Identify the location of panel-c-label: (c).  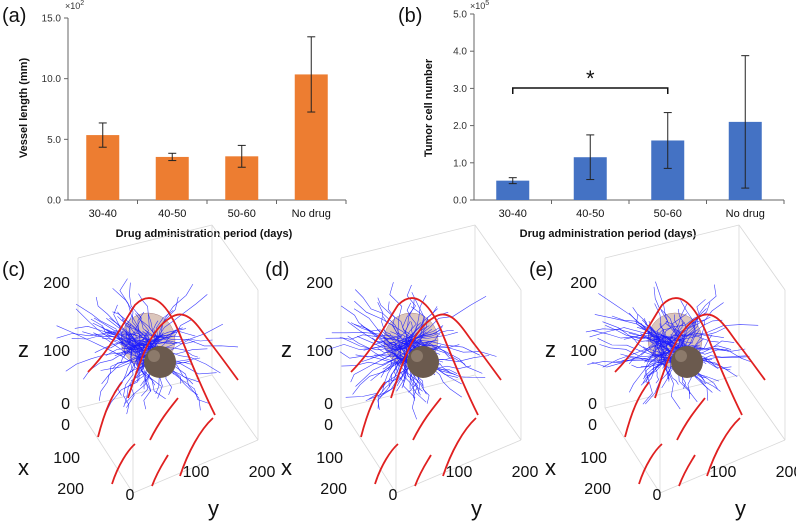
(13, 270).